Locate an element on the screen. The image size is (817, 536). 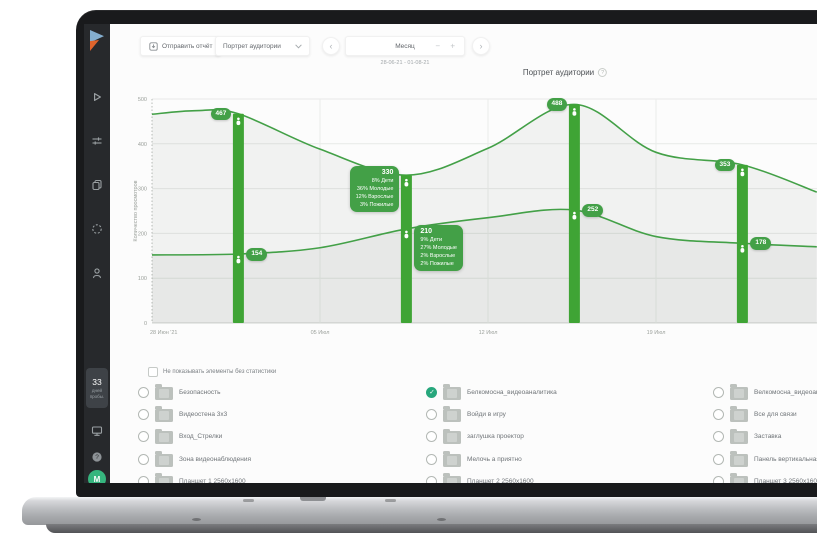
date-range-label: 28-06-21 - 01-08-21 is located at coordinates (405, 63).